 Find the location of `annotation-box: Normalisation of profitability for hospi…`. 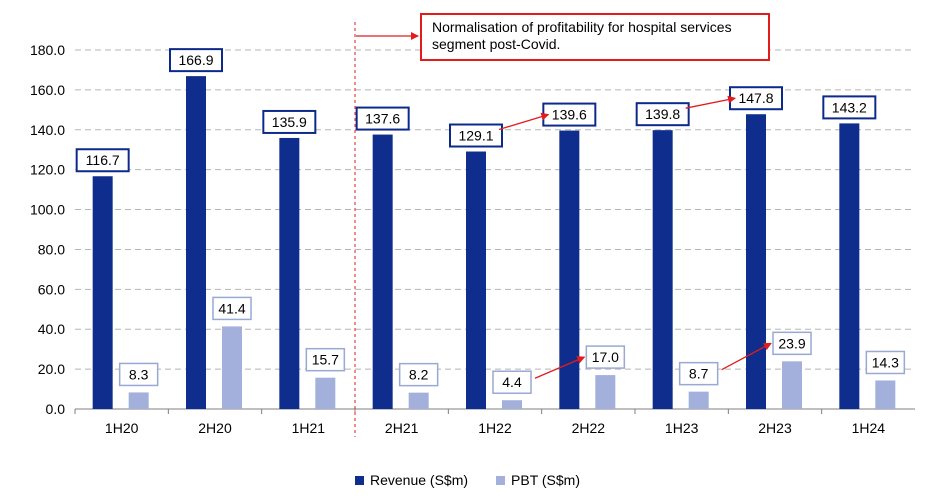

annotation-box: Normalisation of profitability for hospi… is located at coordinates (595, 37).